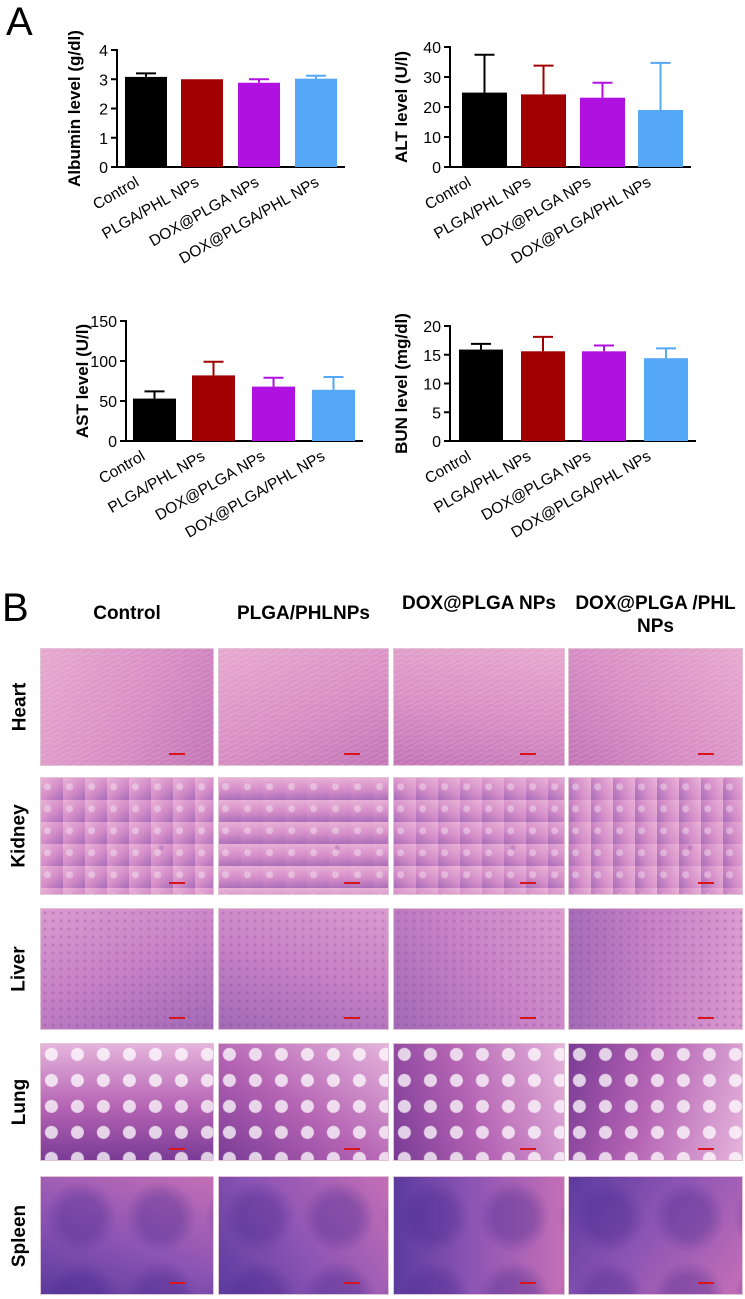 This screenshot has width=745, height=1299. What do you see at coordinates (103, 110) in the screenshot?
I see `y-tick-label: 2` at bounding box center [103, 110].